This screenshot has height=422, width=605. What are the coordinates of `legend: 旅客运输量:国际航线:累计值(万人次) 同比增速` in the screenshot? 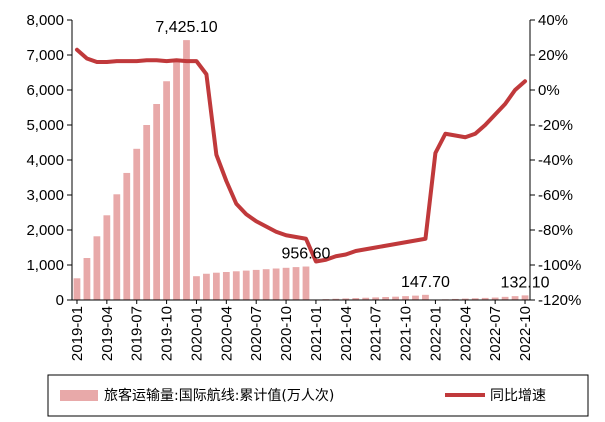 It's located at (318, 395).